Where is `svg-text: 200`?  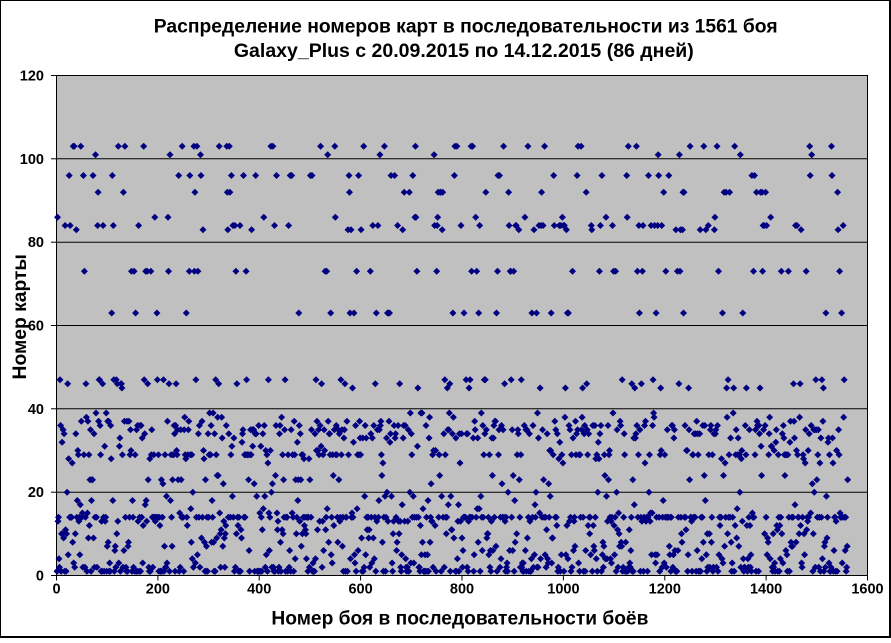 svg-text: 200 is located at coordinates (158, 590).